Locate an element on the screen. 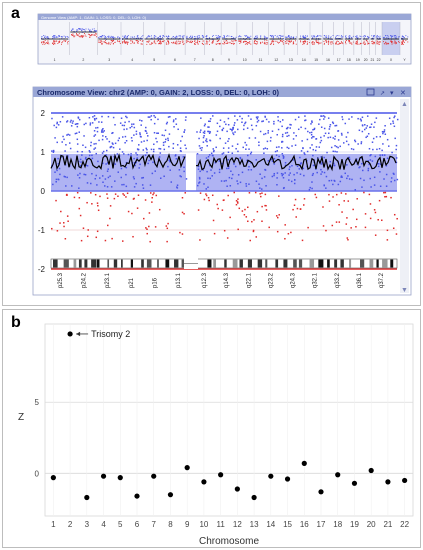  genome-label: 16 is located at coordinates (328, 60).